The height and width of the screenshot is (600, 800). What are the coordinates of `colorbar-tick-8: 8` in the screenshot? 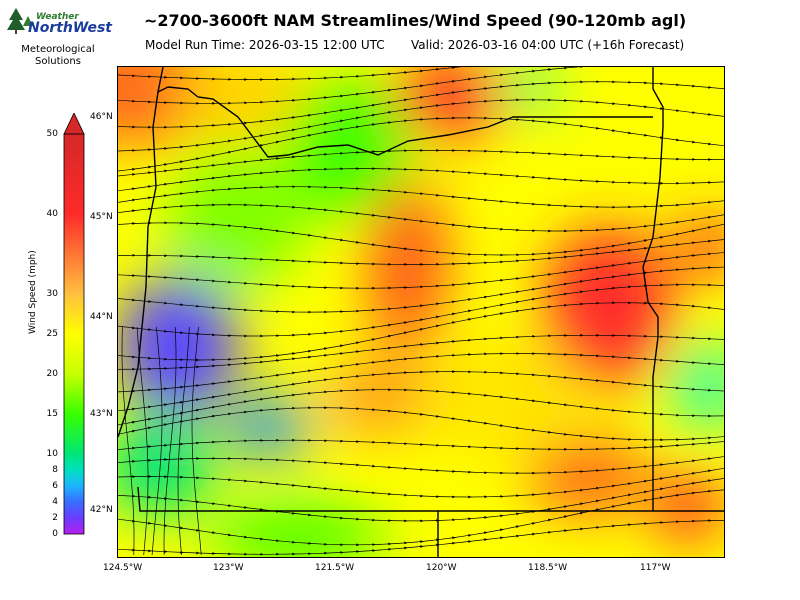 It's located at (55, 470).